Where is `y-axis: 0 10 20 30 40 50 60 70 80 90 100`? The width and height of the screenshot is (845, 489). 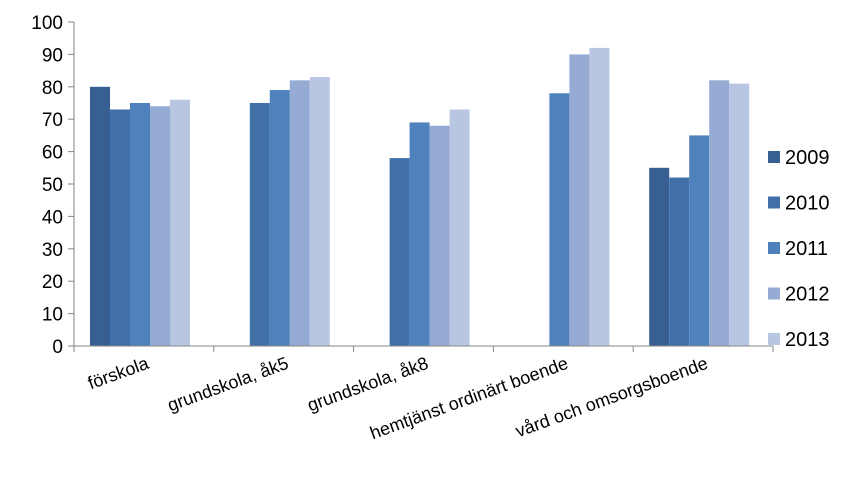
y-axis: 0 10 20 30 40 50 60 70 80 90 100 is located at coordinates (53, 185).